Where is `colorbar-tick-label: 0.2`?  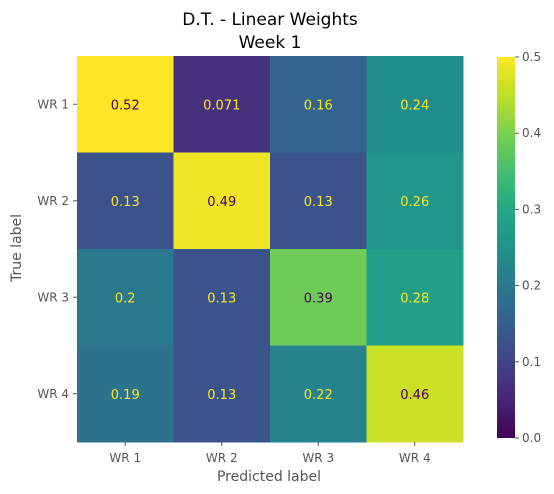
colorbar-tick-label: 0.2 is located at coordinates (531, 286).